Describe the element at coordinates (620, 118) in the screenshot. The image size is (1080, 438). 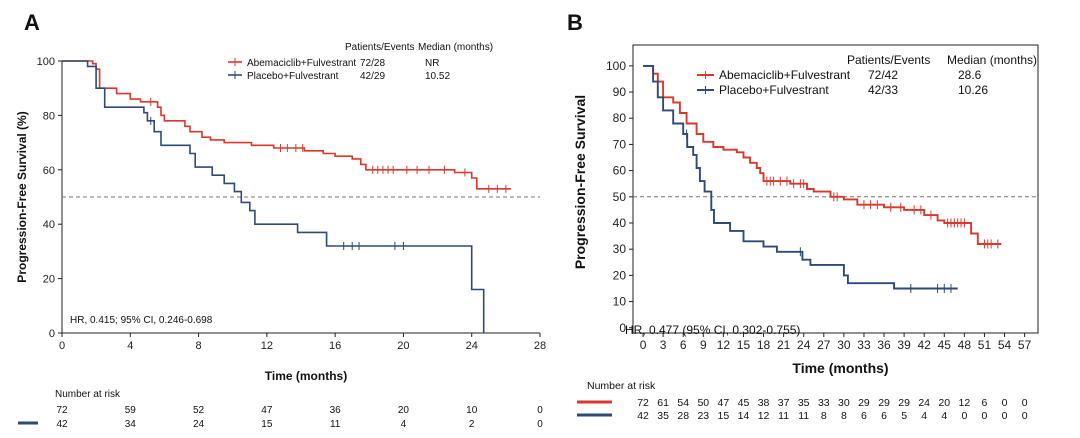
I see `y-tick-label: 80` at that location.